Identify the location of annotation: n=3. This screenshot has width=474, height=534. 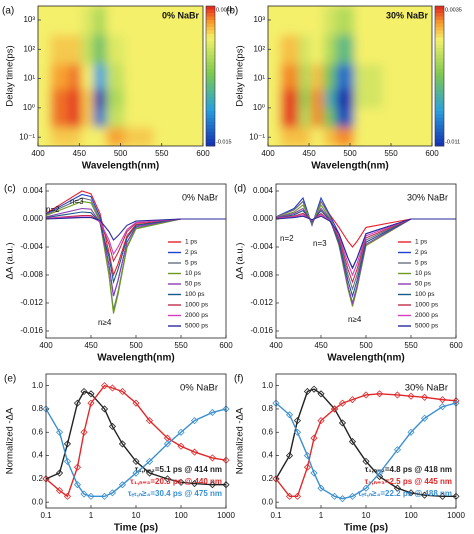
(320, 243).